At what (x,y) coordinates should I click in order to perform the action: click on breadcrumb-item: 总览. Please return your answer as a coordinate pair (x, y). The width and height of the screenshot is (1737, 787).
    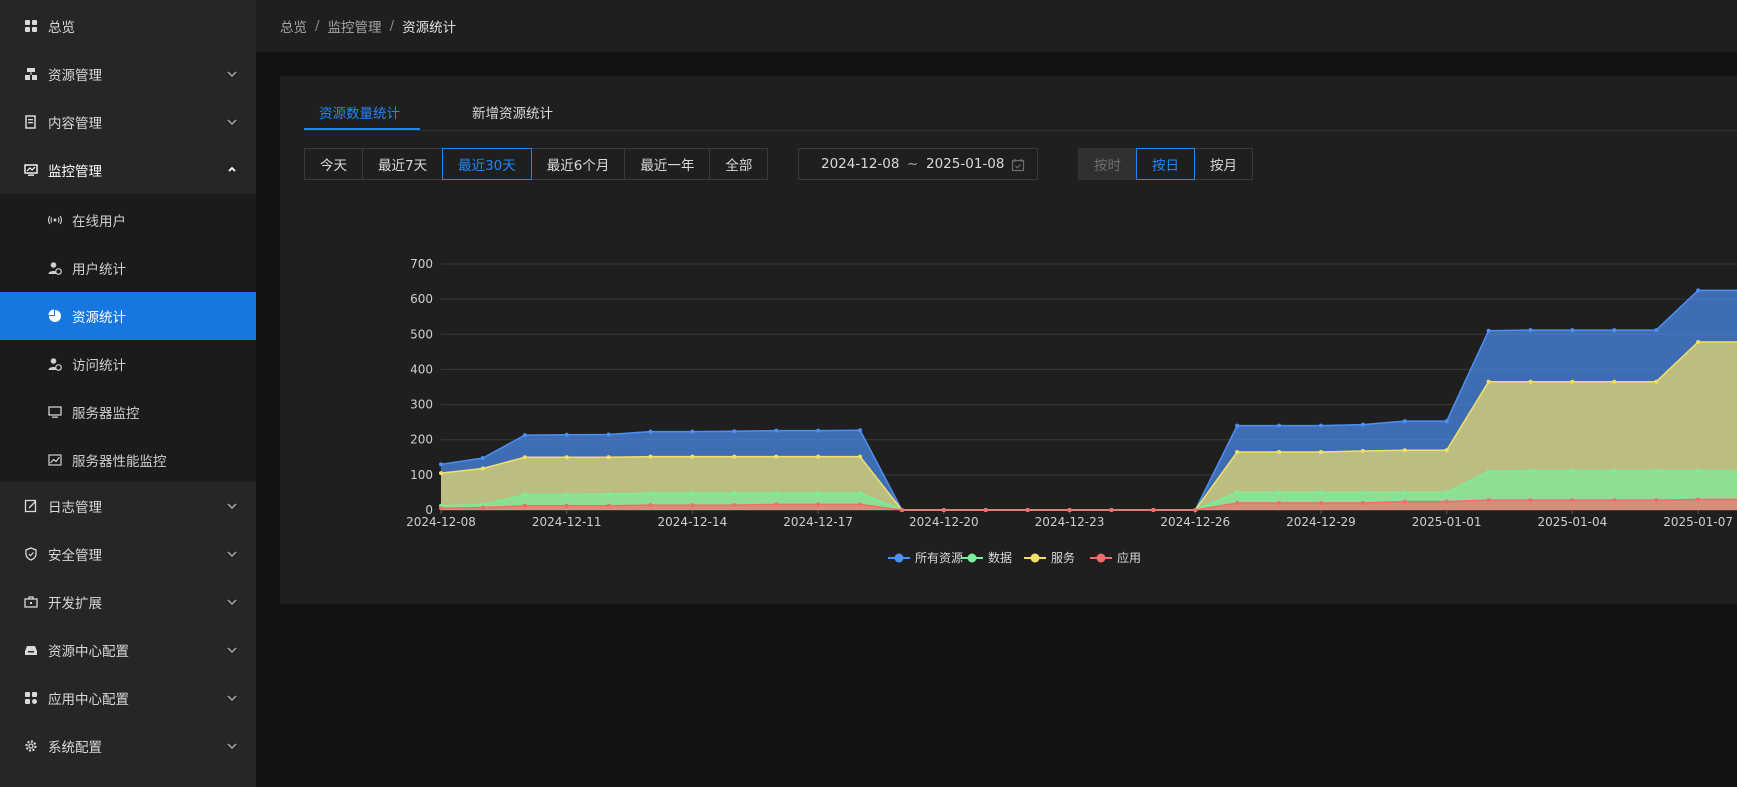
    Looking at the image, I should click on (293, 28).